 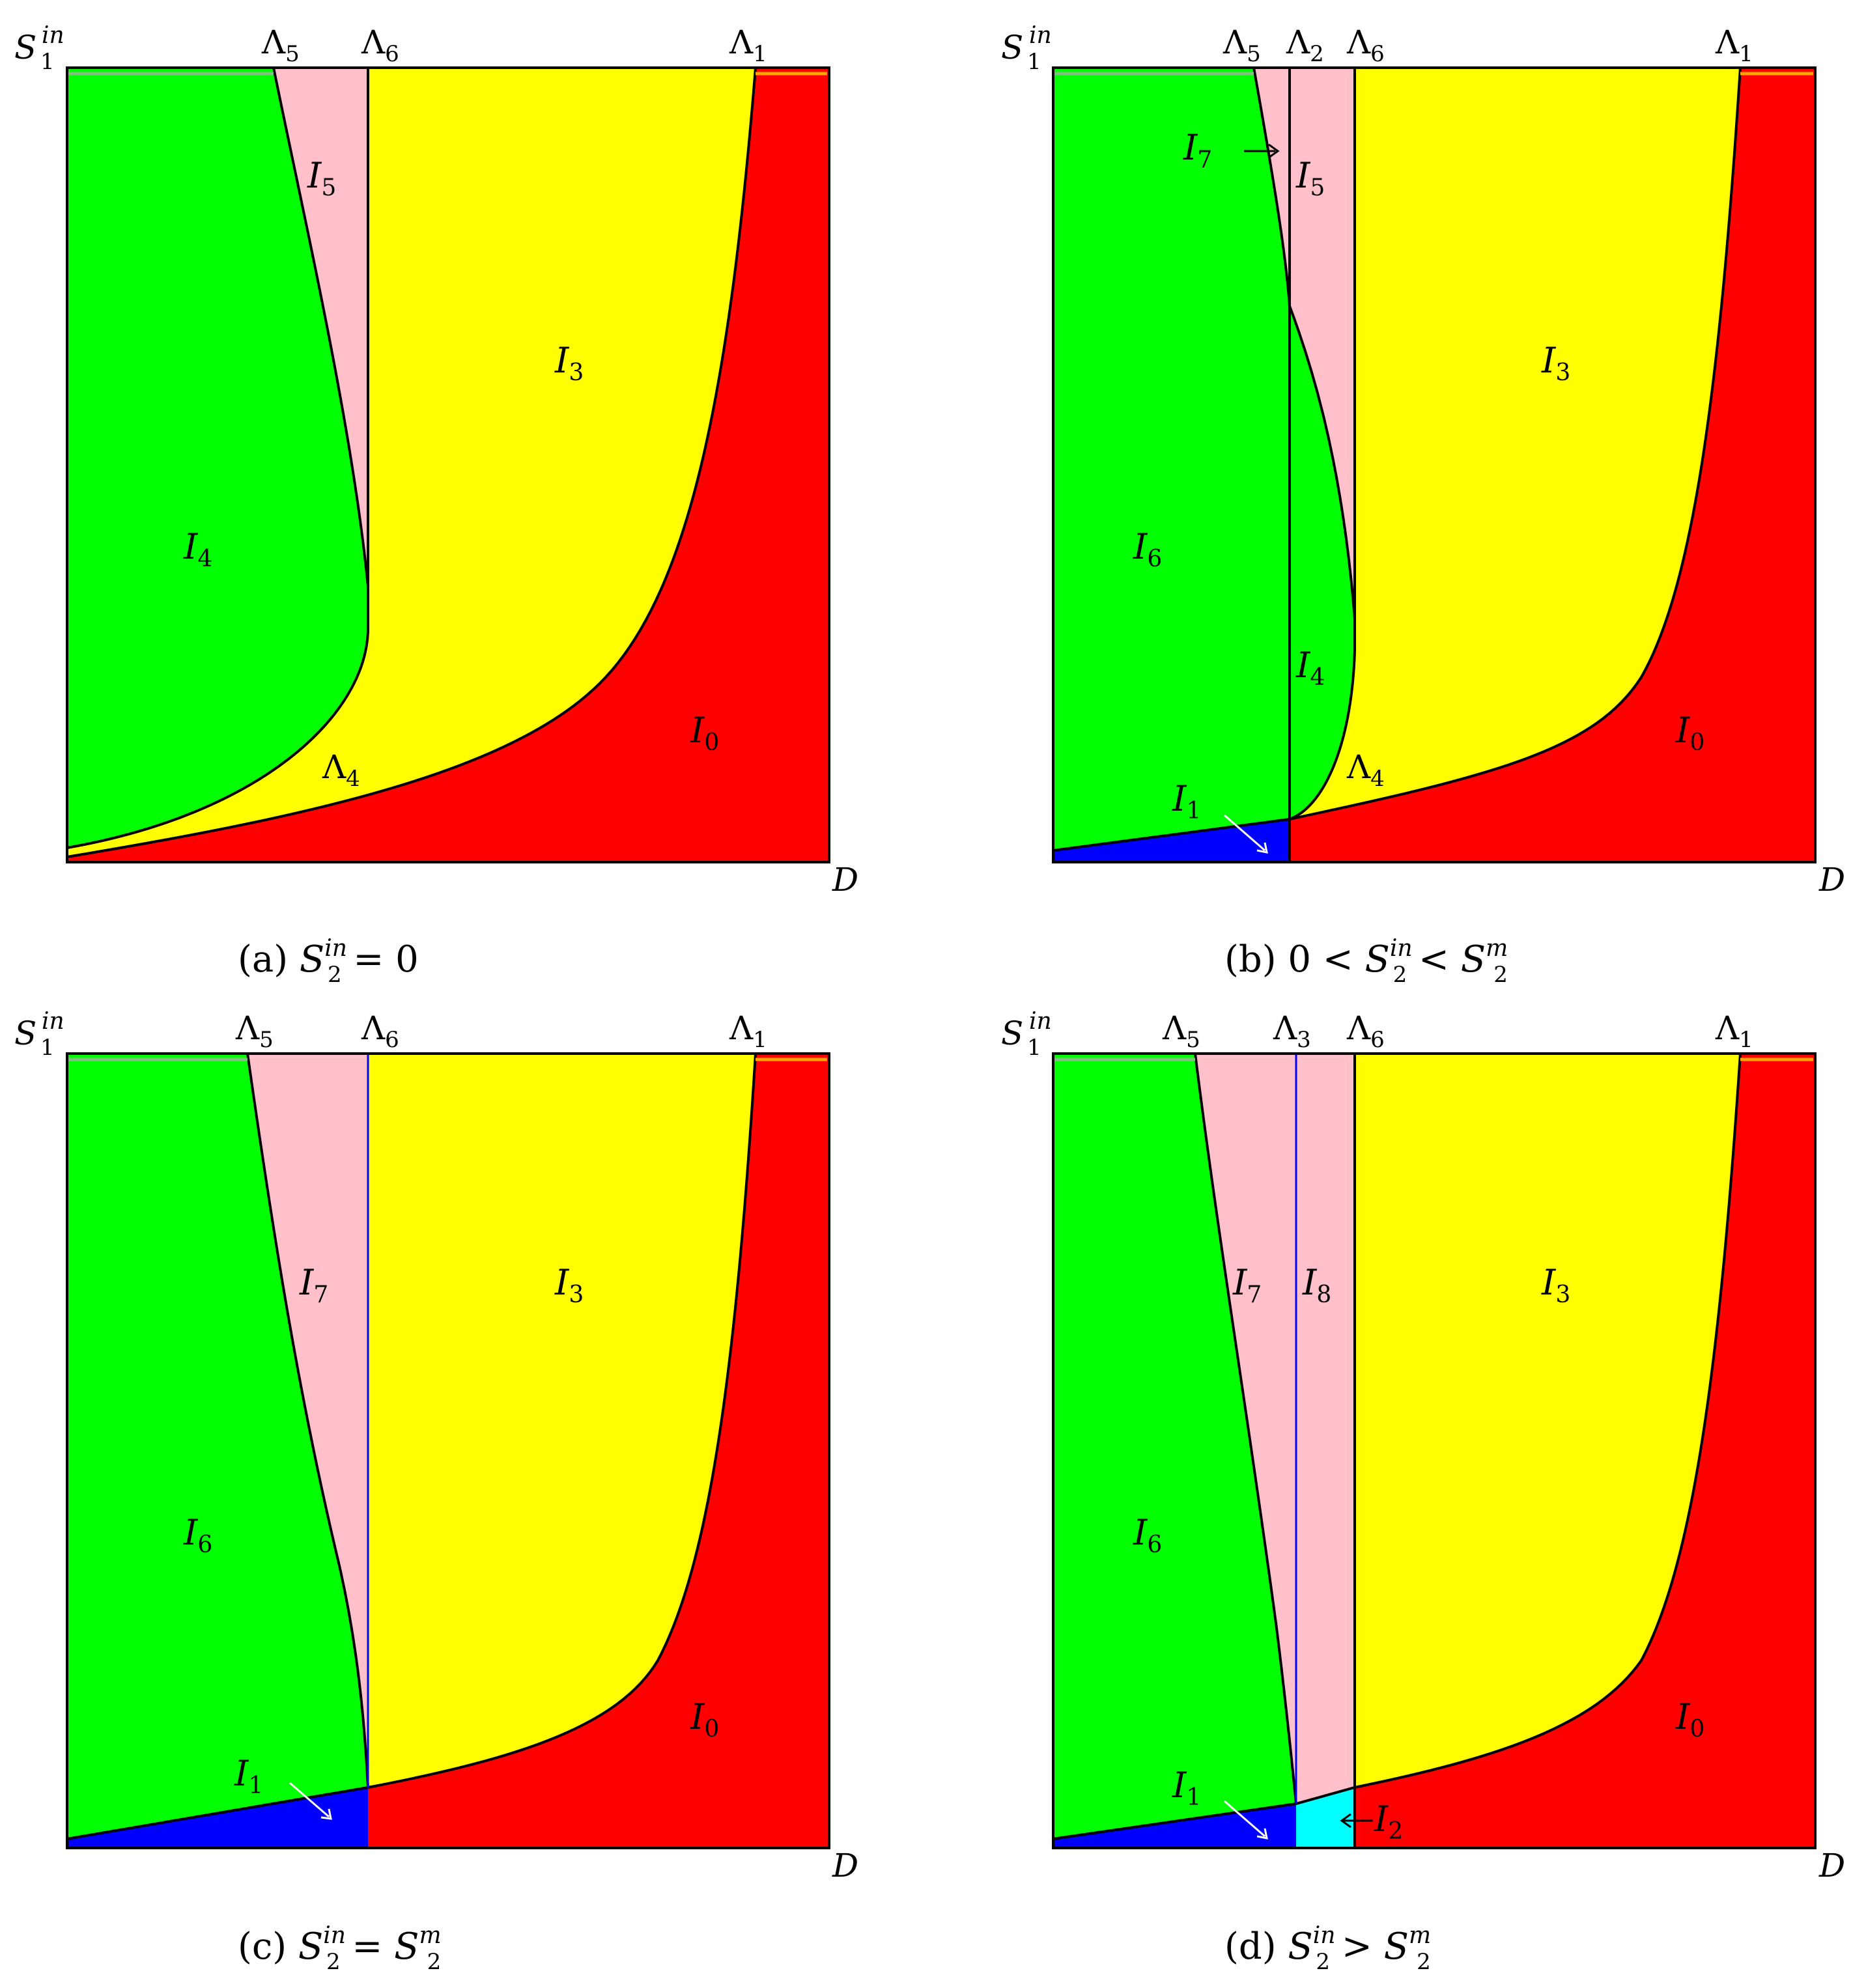 What do you see at coordinates (321, 327) in the screenshot?
I see `region-I5` at bounding box center [321, 327].